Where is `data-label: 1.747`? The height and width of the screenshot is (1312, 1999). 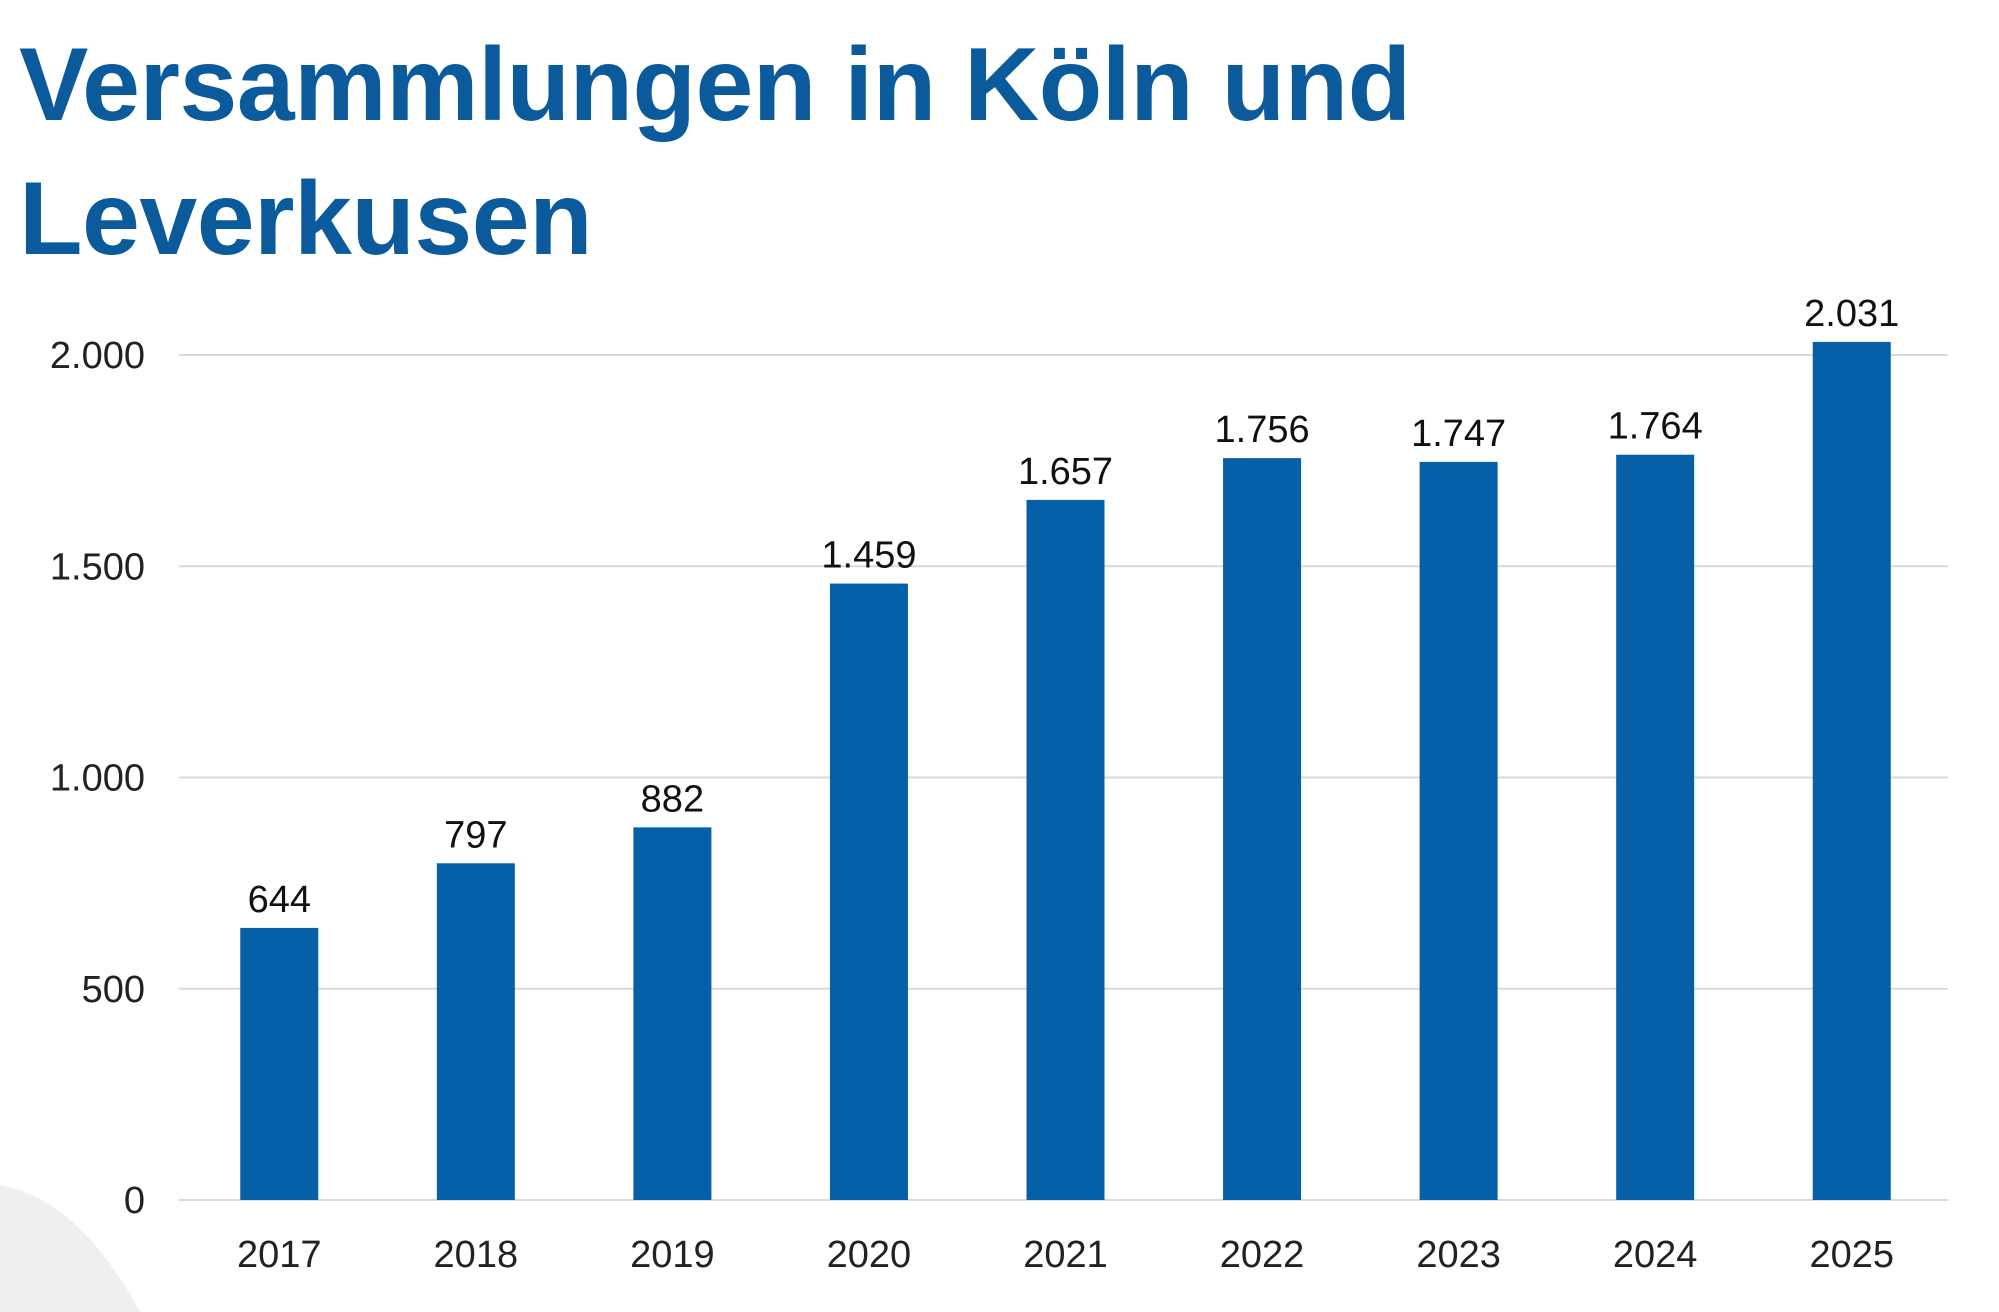 data-label: 1.747 is located at coordinates (1458, 434).